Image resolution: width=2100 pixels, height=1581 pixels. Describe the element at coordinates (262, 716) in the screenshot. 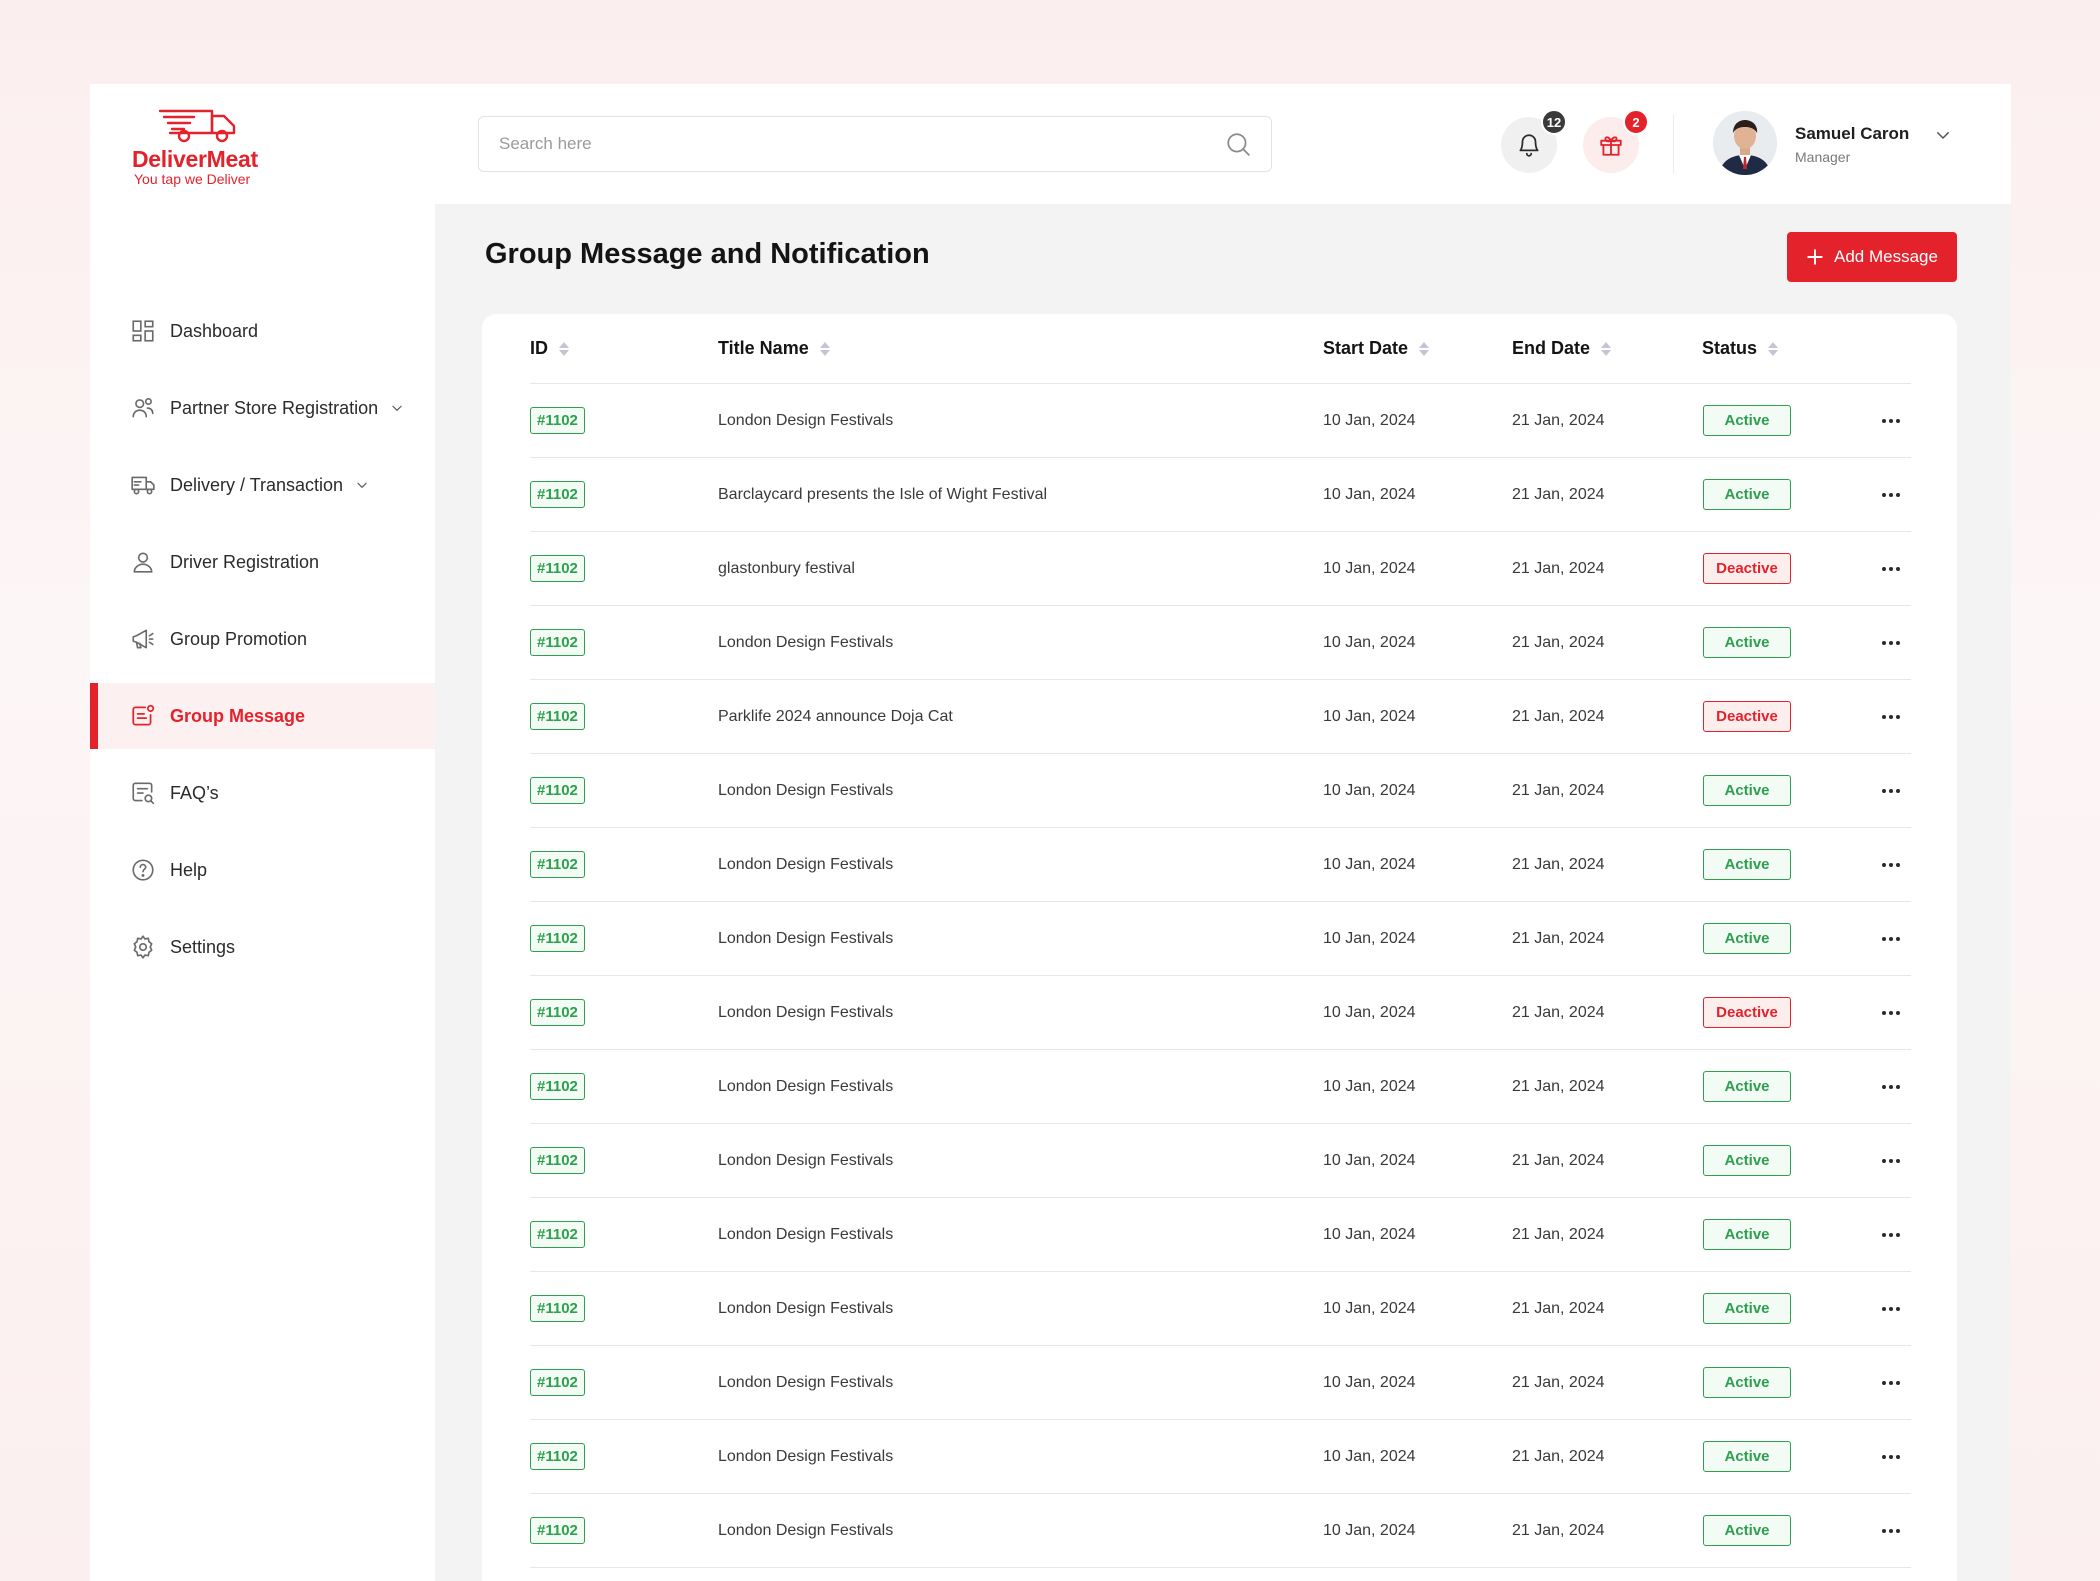

I see `sidebar-item-message: Group Message` at that location.